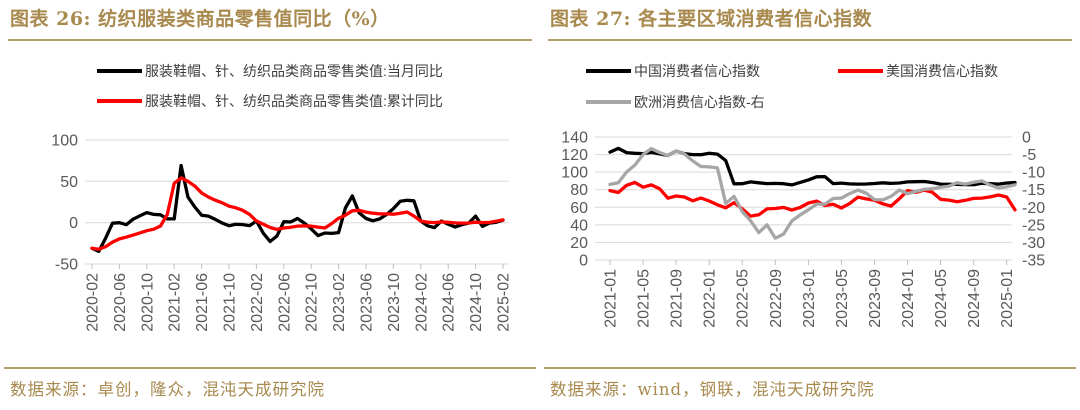  What do you see at coordinates (579, 243) in the screenshot?
I see `y-axis-tick-label: 20` at bounding box center [579, 243].